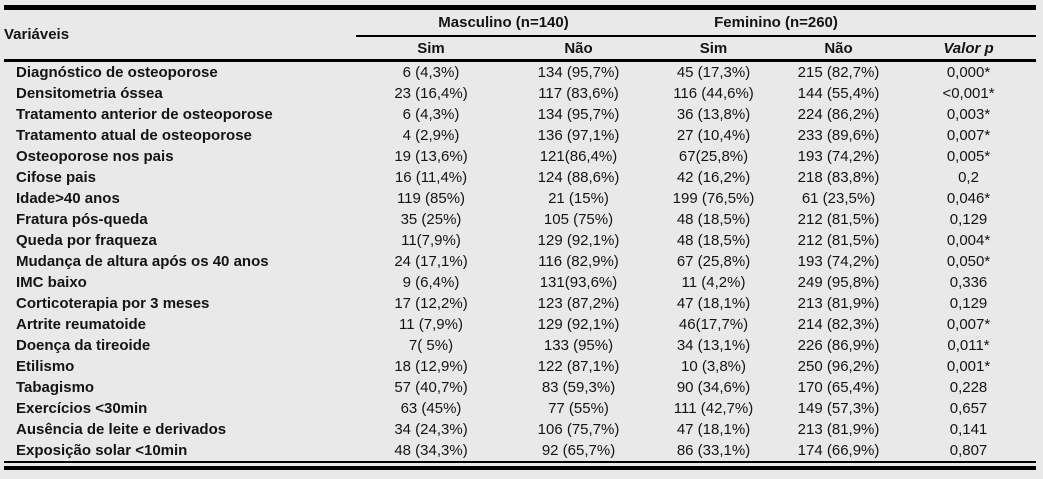 The width and height of the screenshot is (1043, 479). What do you see at coordinates (714, 49) in the screenshot?
I see `col-header-feminino-sim: Sim` at bounding box center [714, 49].